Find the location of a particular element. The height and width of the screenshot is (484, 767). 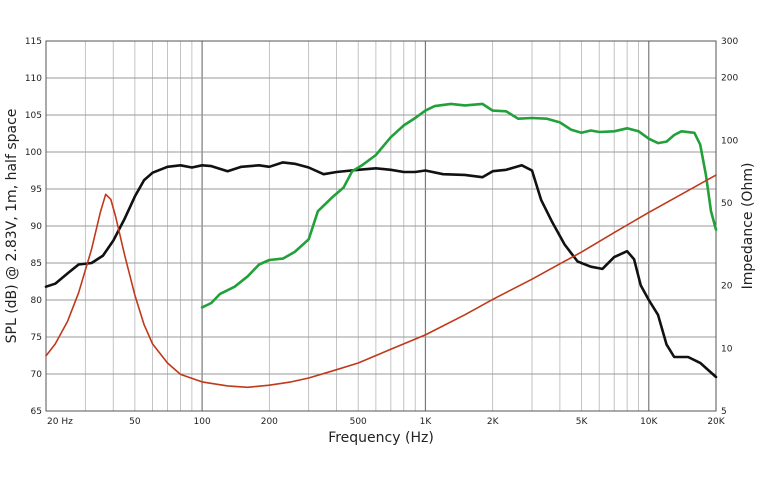

x-tick-label: 5K is located at coordinates (582, 422).